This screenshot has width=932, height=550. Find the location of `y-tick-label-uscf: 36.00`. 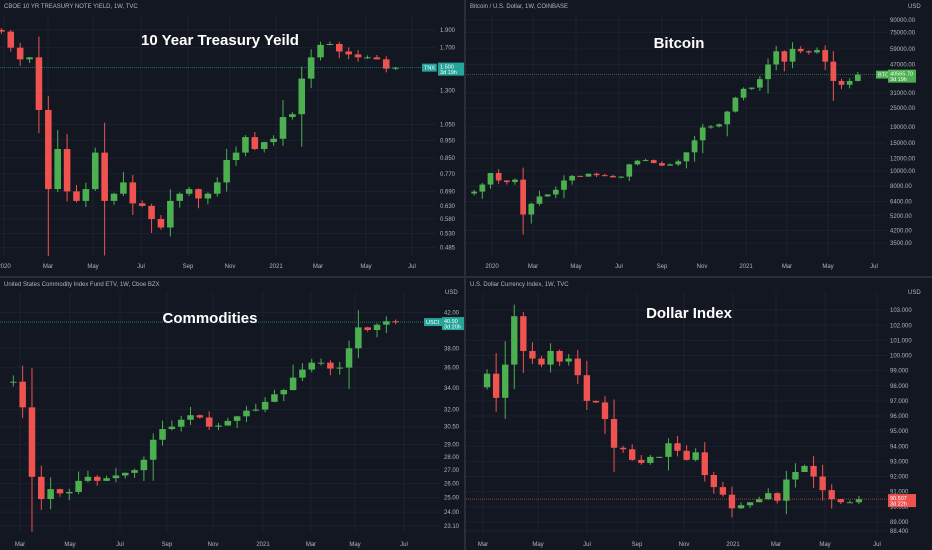

y-tick-label-uscf: 36.00 is located at coordinates (452, 369).